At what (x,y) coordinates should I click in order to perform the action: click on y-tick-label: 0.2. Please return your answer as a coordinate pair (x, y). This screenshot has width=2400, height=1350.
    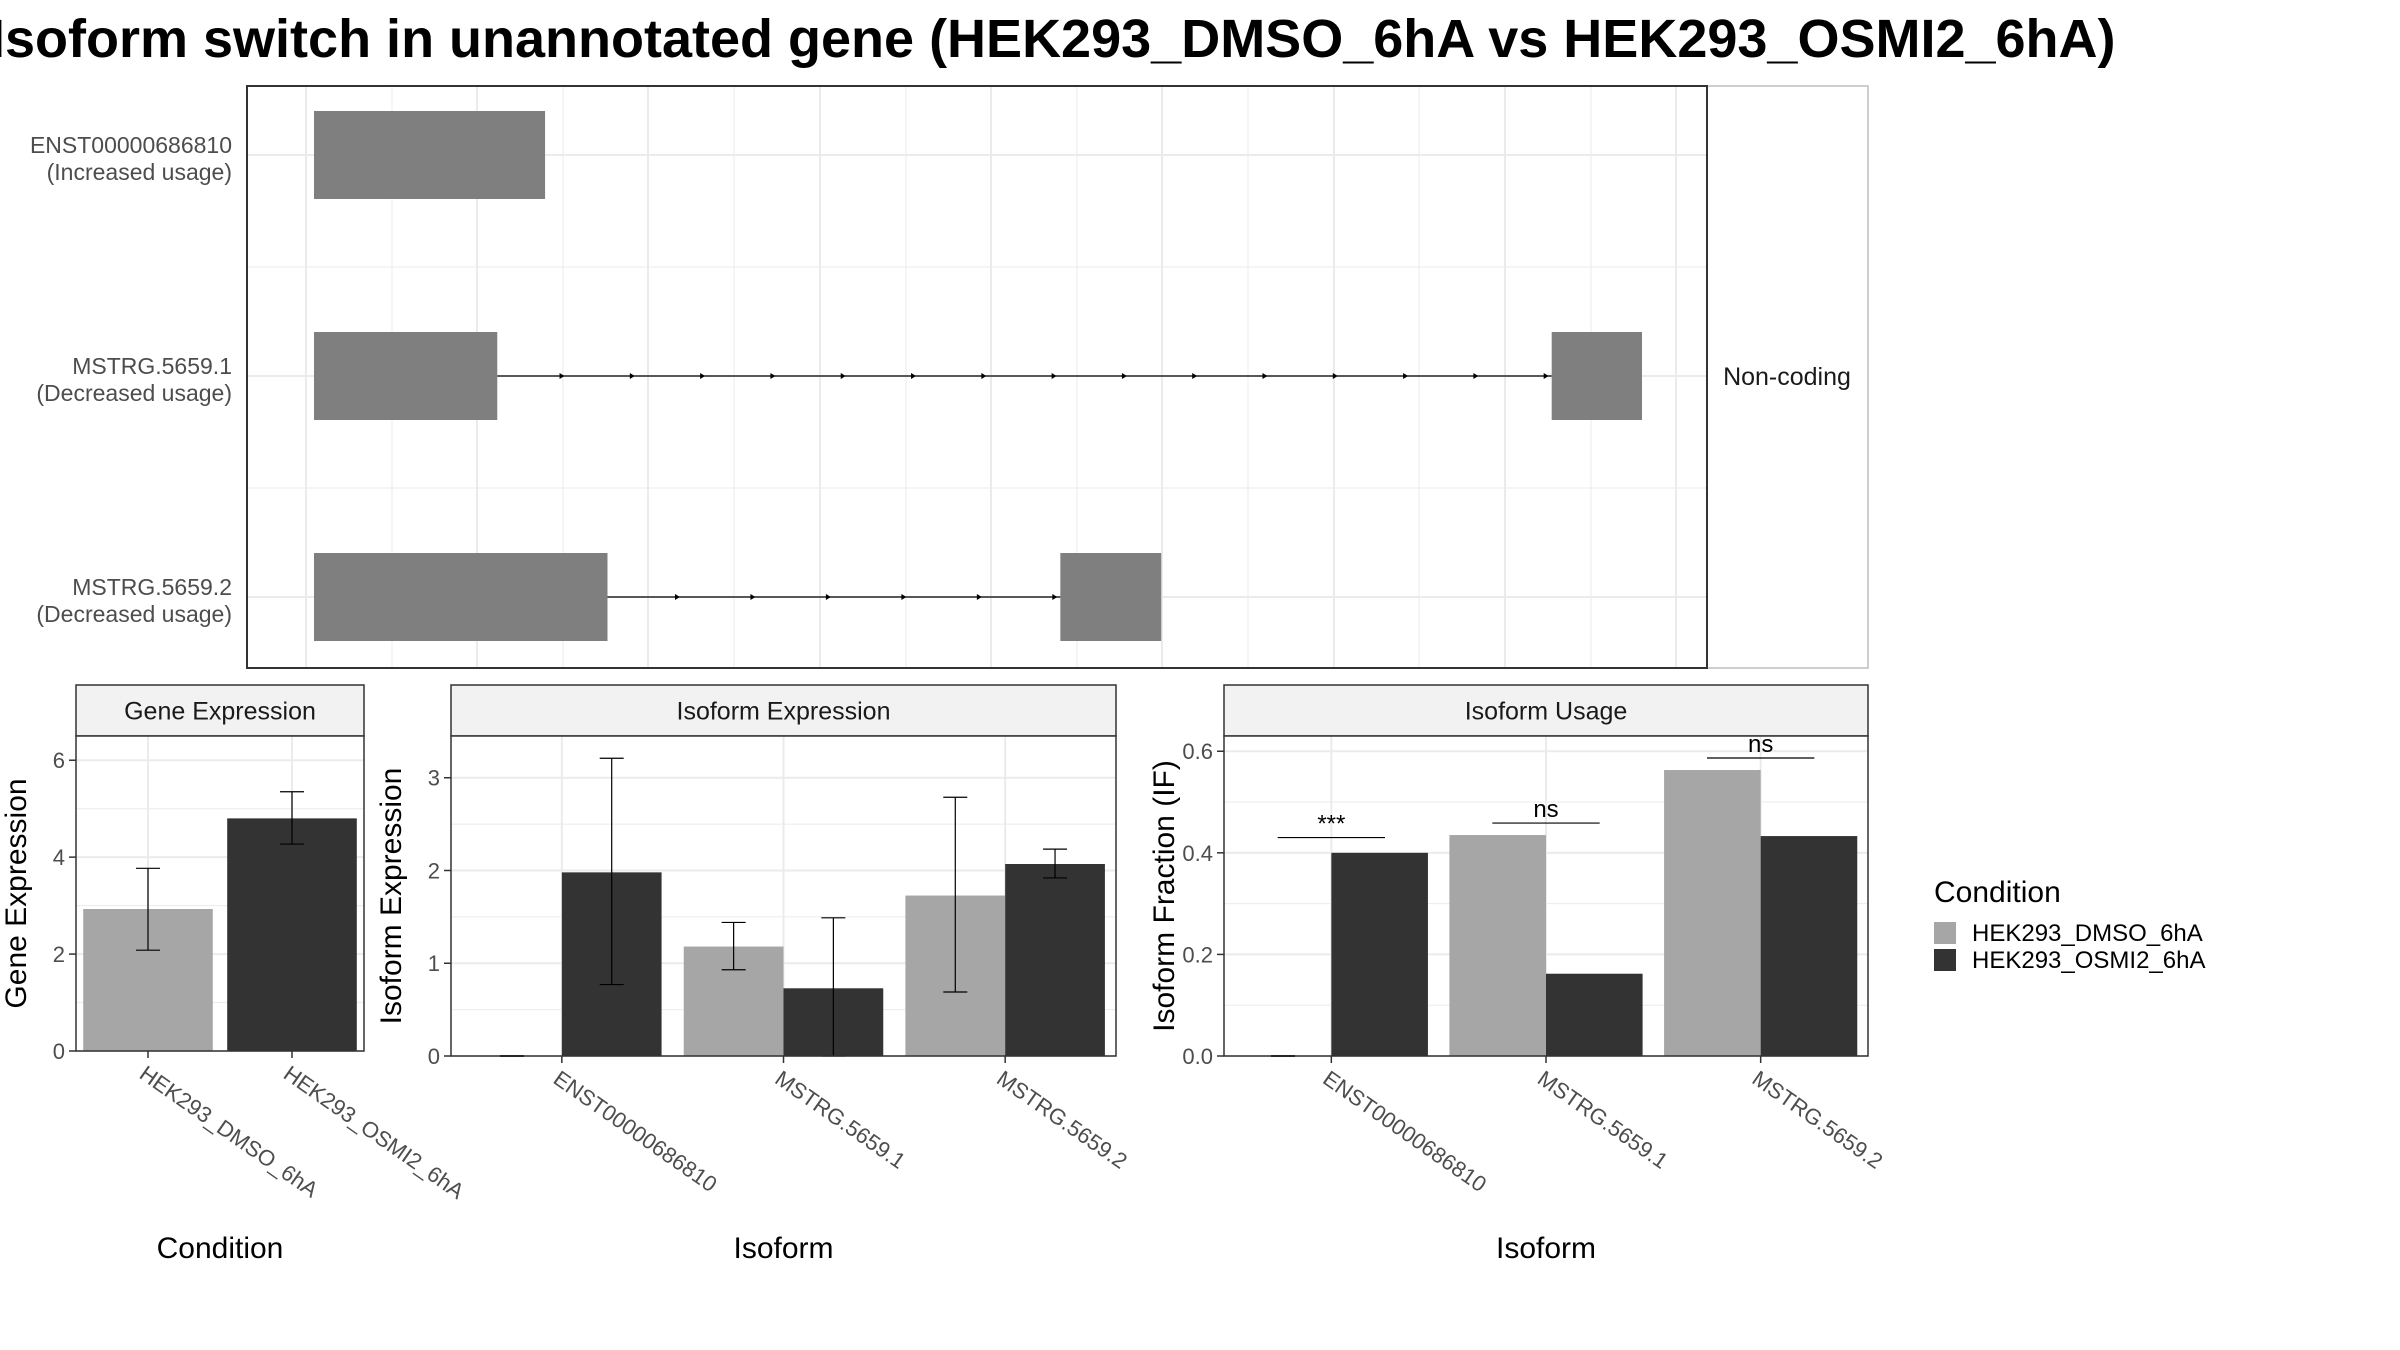
    Looking at the image, I should click on (1197, 954).